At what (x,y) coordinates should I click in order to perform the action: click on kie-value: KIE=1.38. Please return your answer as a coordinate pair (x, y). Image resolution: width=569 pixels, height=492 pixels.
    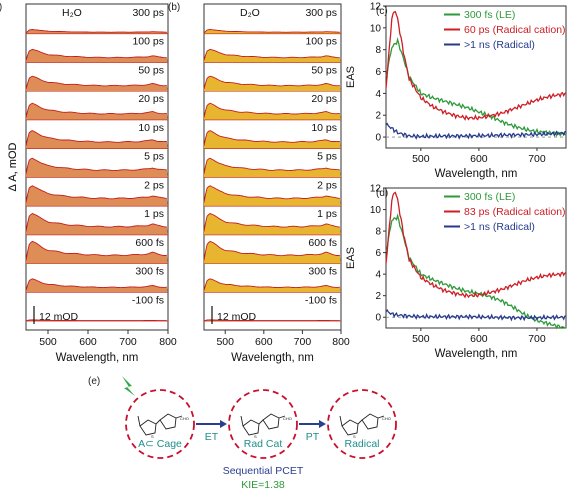
    Looking at the image, I should click on (263, 485).